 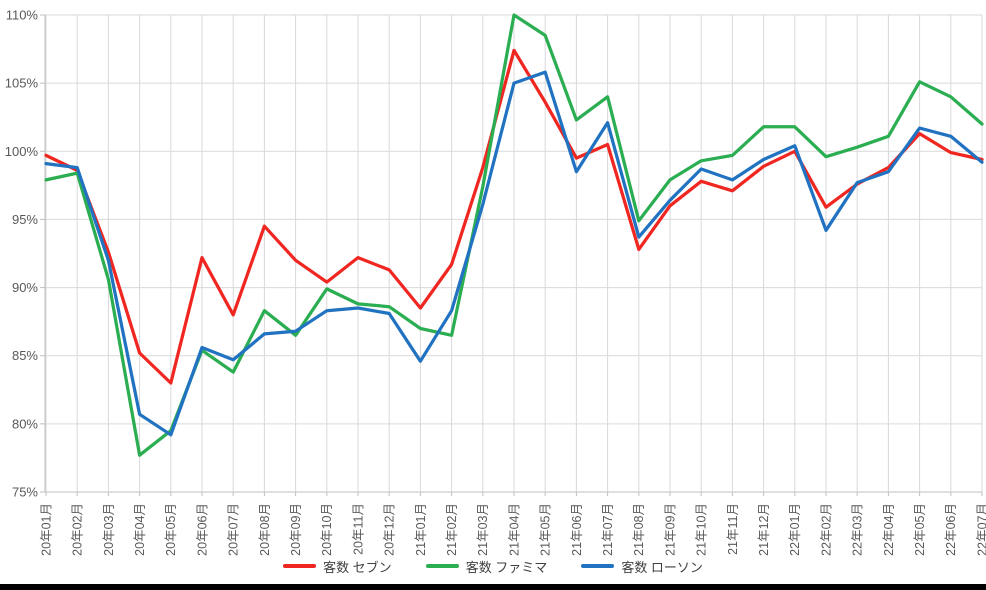 I want to click on x-axis-label: 21年04月, so click(x=514, y=529).